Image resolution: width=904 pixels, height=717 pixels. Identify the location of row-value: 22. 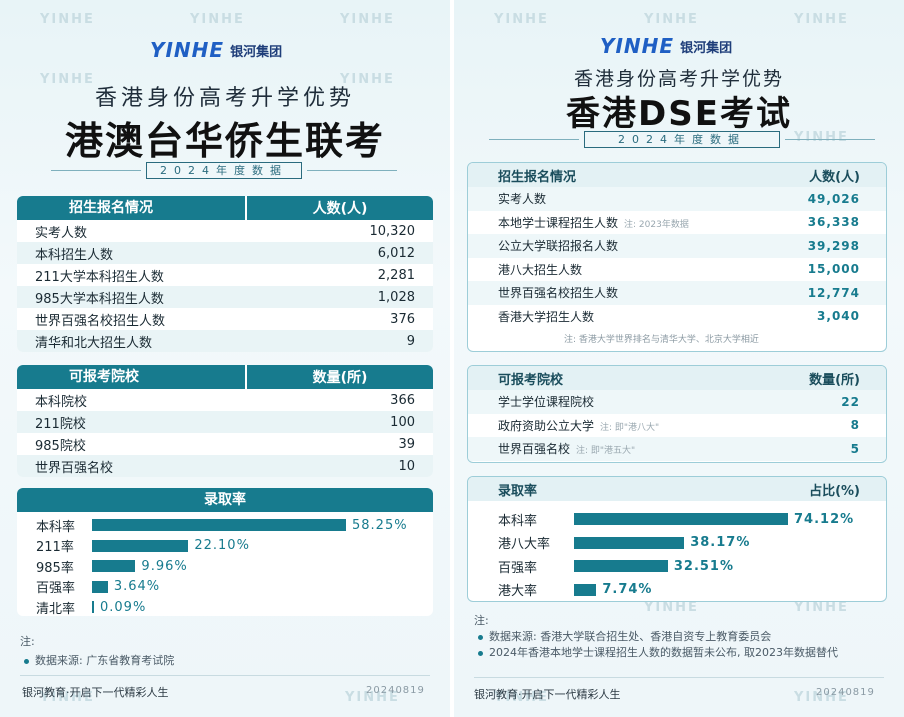
(850, 401).